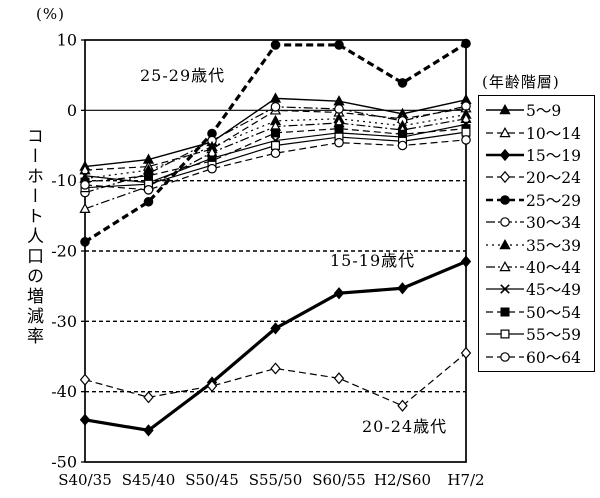 The image size is (600, 498). I want to click on legend-item-5〜9: 5〜9, so click(538, 110).